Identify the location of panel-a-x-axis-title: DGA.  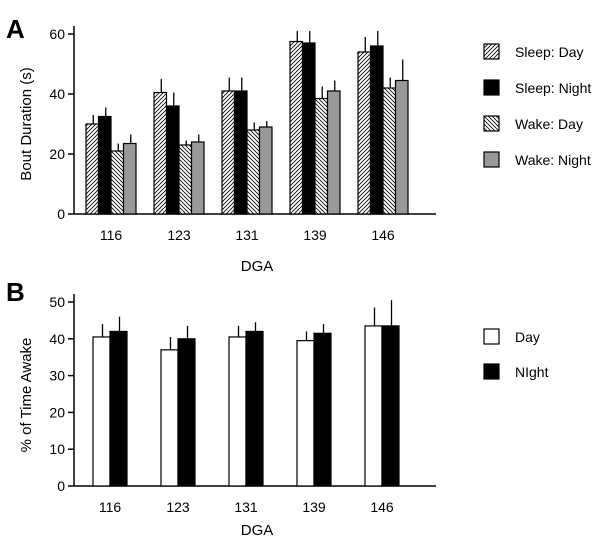
(257, 266).